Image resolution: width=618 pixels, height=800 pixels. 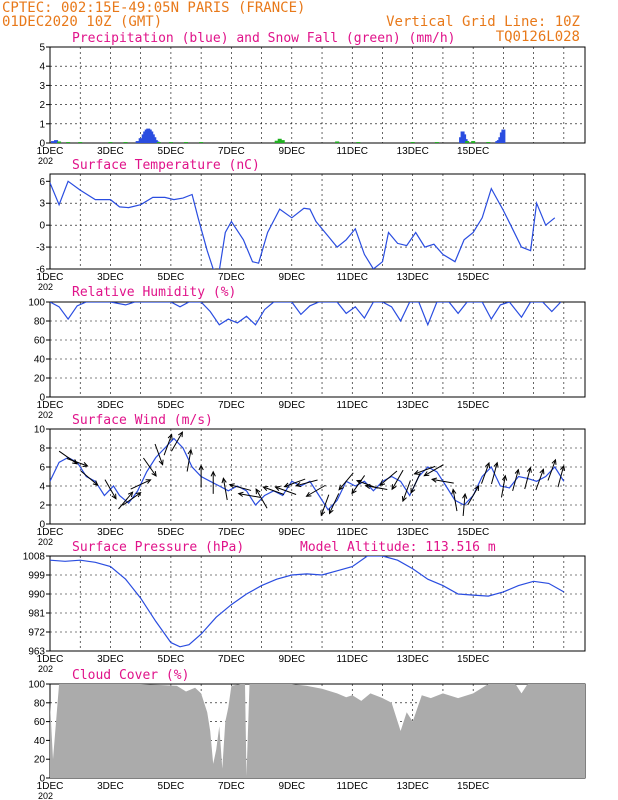 What do you see at coordinates (36, 652) in the screenshot?
I see `y-tick-label: 963` at bounding box center [36, 652].